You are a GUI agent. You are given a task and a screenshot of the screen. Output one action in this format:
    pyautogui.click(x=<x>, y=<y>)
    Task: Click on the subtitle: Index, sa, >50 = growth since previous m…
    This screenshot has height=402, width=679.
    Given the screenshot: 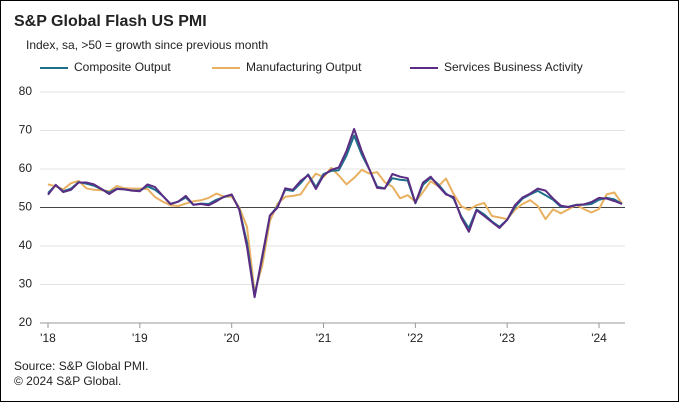 What is the action you would take?
    pyautogui.click(x=147, y=45)
    